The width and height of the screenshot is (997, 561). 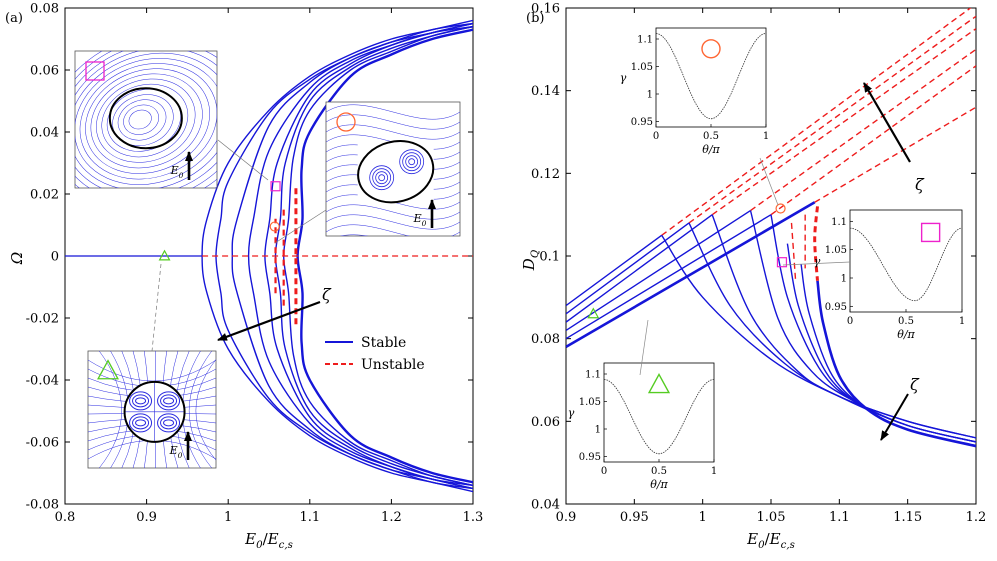 What do you see at coordinates (714, 471) in the screenshot?
I see `b-inset-triangle-xtick-label: 1` at bounding box center [714, 471].